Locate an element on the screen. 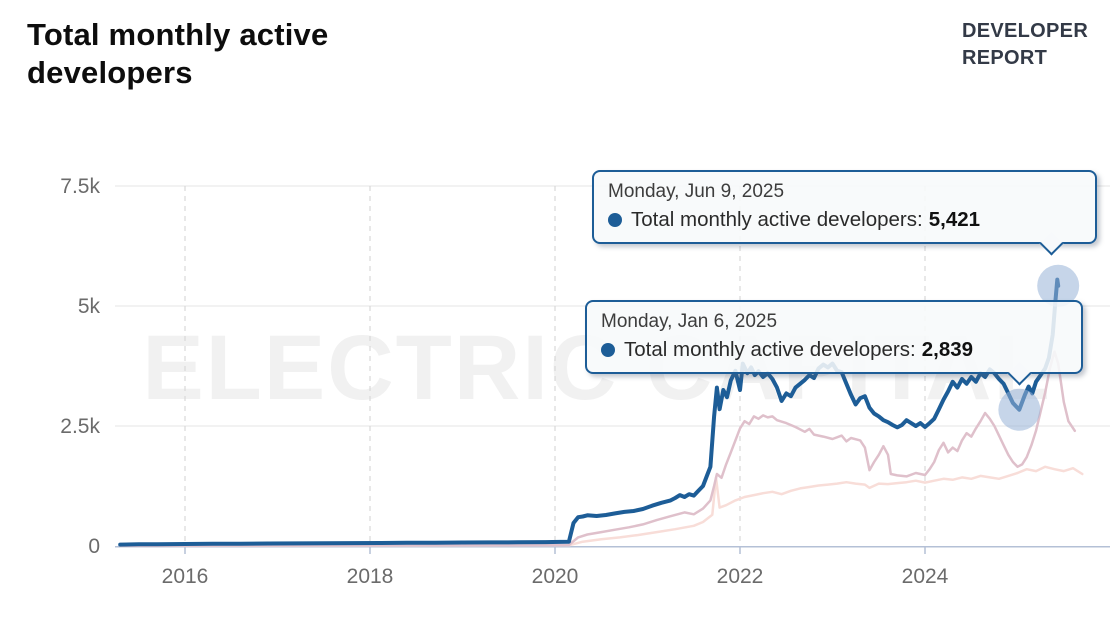  tooltip-value: 2,839 is located at coordinates (947, 349).